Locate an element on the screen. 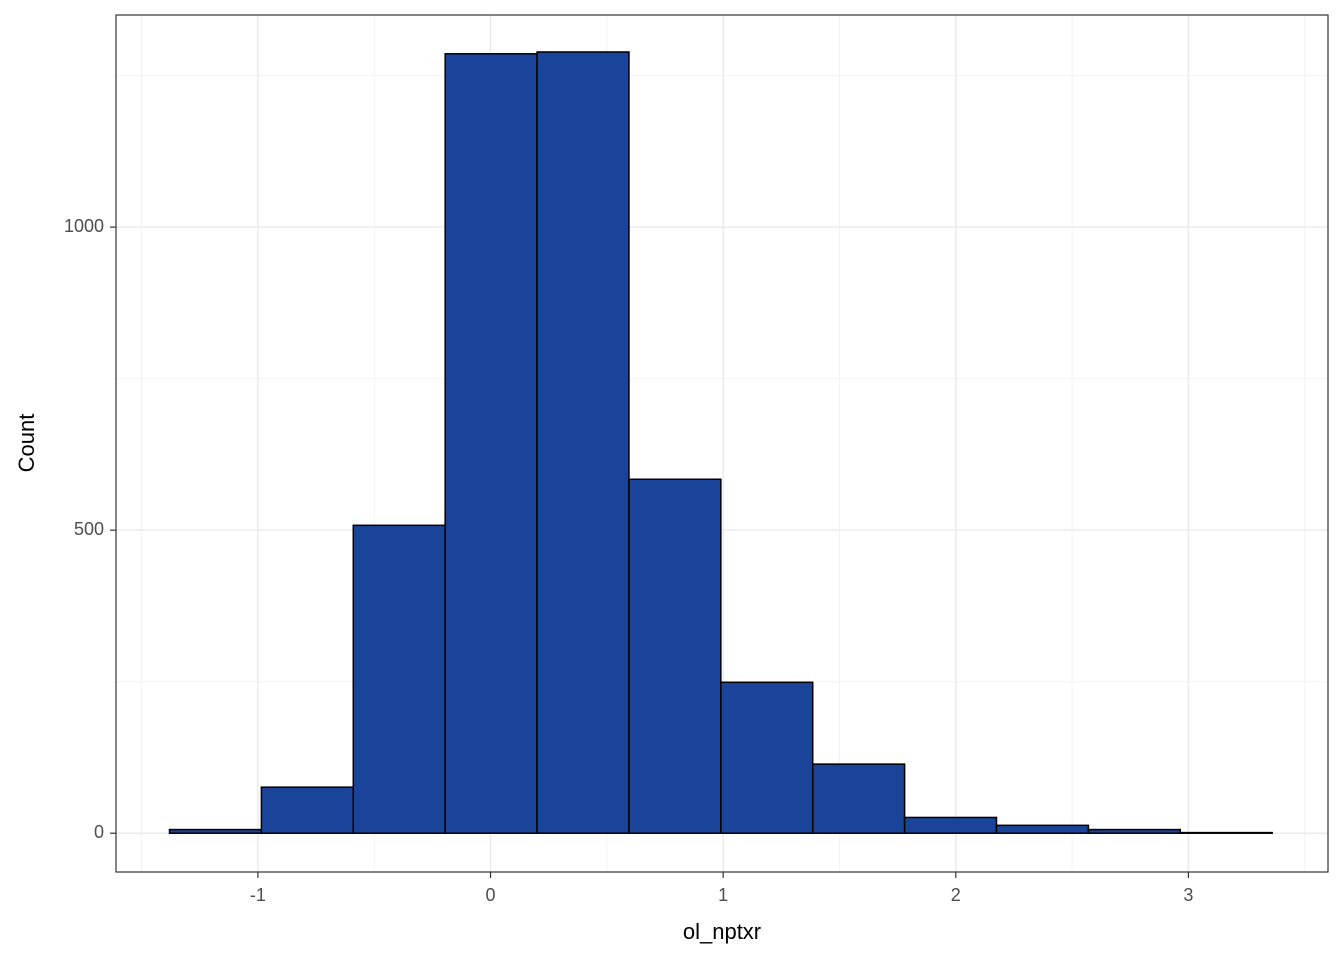  x-tick-label: 2 is located at coordinates (956, 895).